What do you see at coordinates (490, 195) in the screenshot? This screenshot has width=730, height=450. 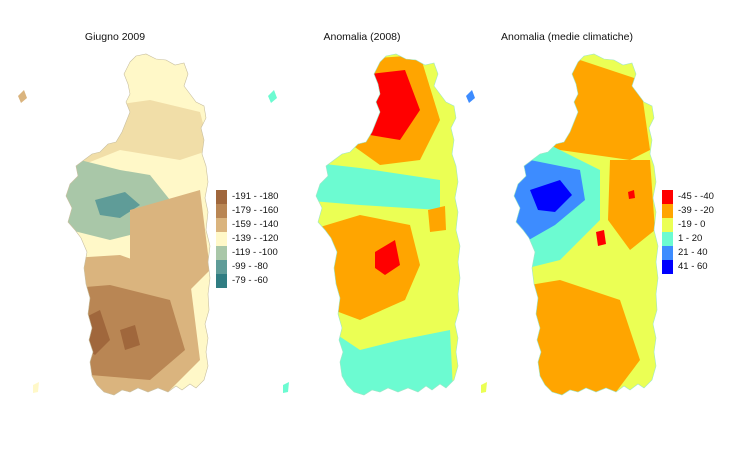 I see `map3-class-41-60-west` at bounding box center [490, 195].